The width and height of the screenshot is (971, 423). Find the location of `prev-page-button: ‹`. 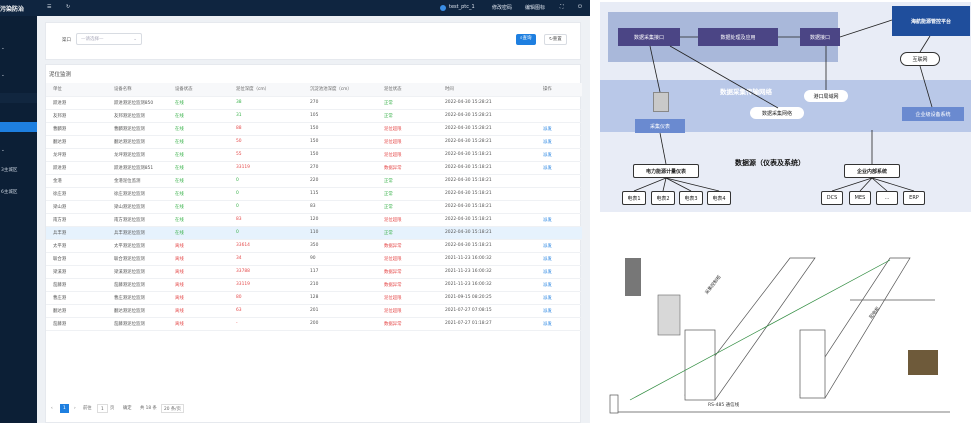

prev-page-button: ‹ is located at coordinates (52, 408).